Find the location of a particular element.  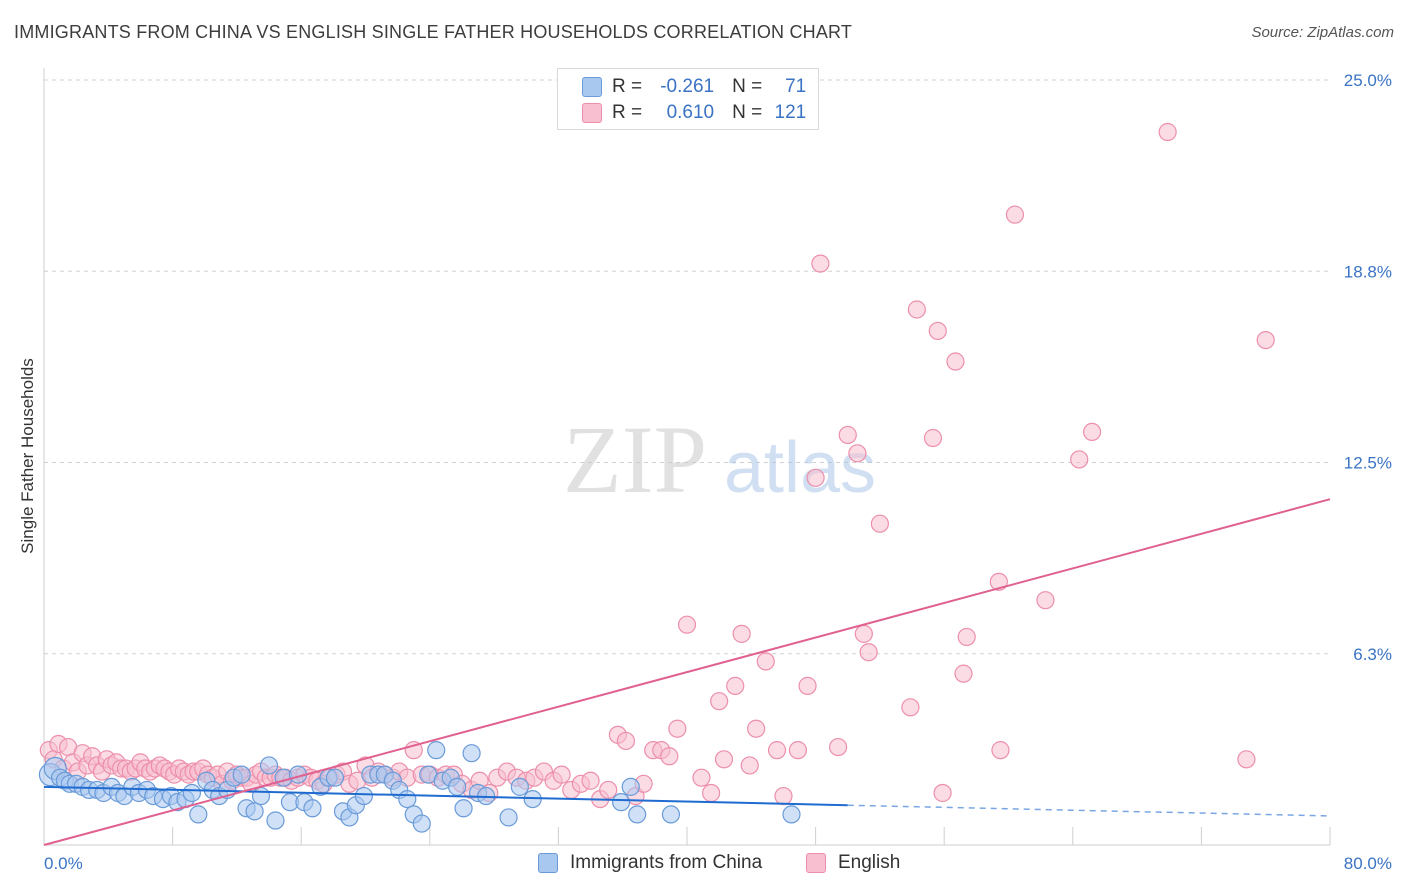

y-tick-label: 12.5% is located at coordinates (1368, 463).